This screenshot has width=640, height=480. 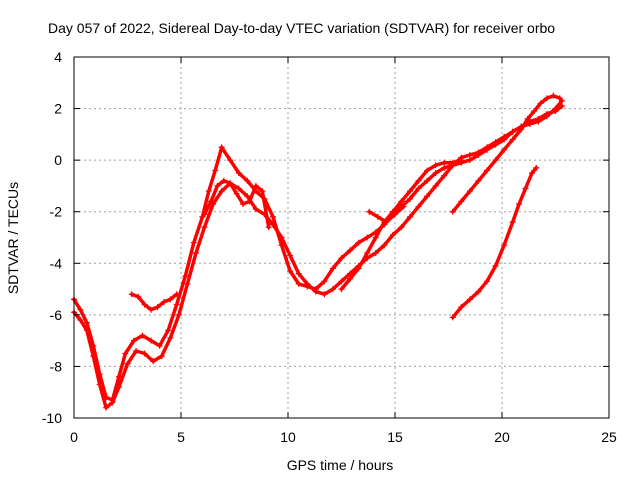 I want to click on y-tick-label: -2, so click(x=56, y=212).